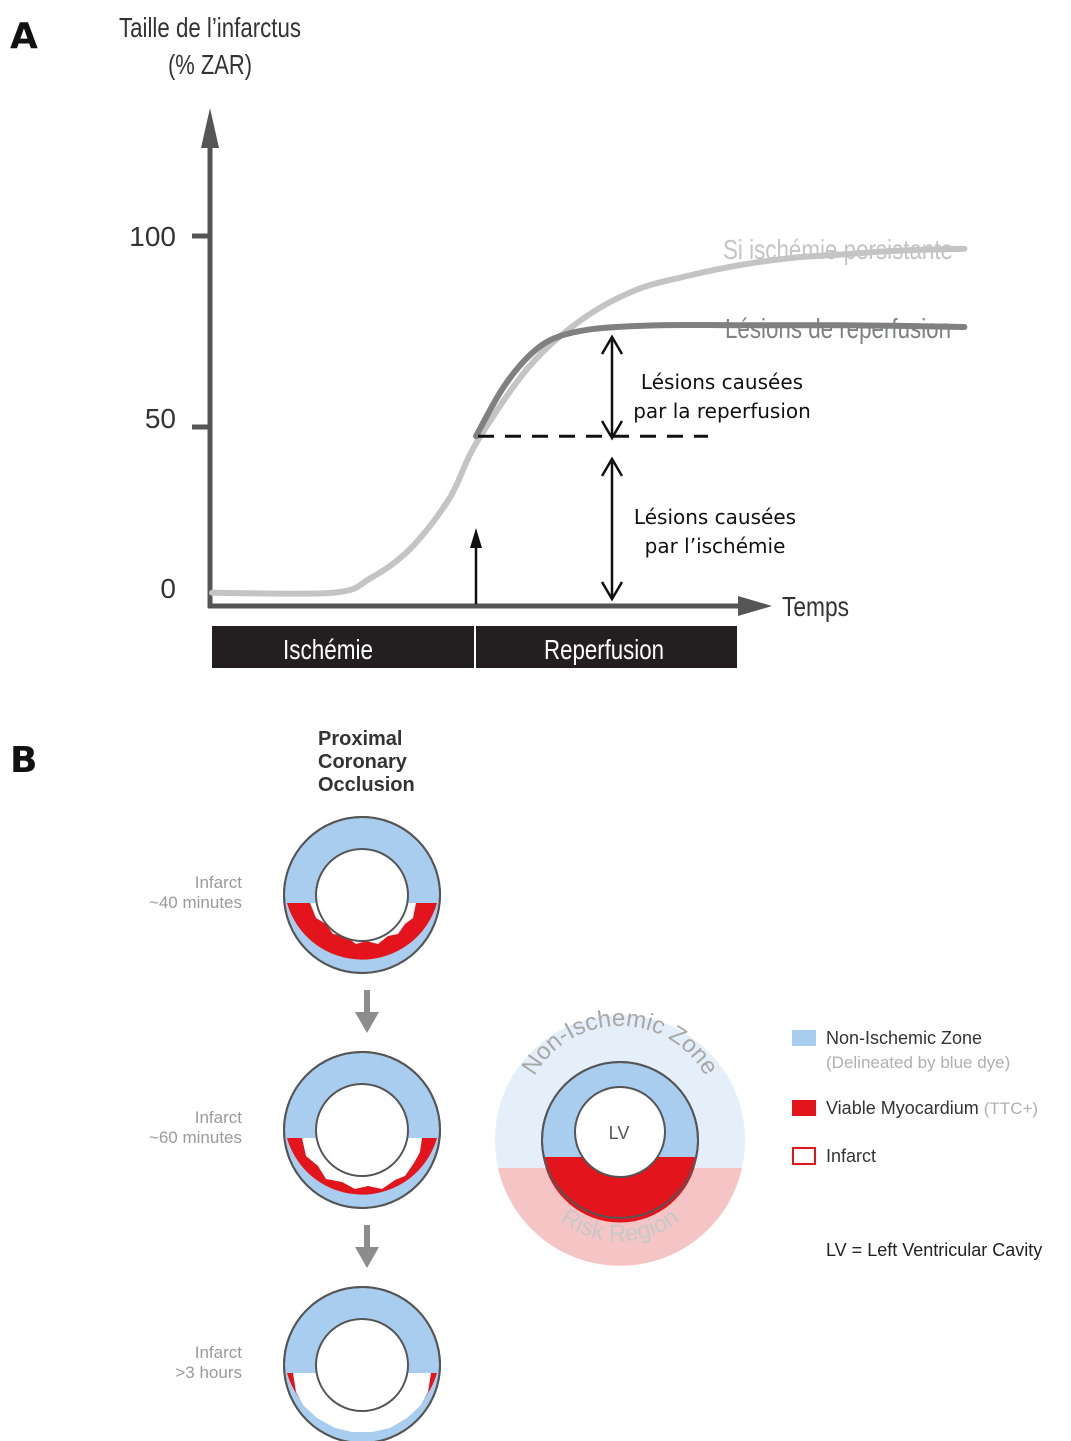 The width and height of the screenshot is (1071, 1441). I want to click on phase-ischemia-label: Ischémie, so click(328, 649).